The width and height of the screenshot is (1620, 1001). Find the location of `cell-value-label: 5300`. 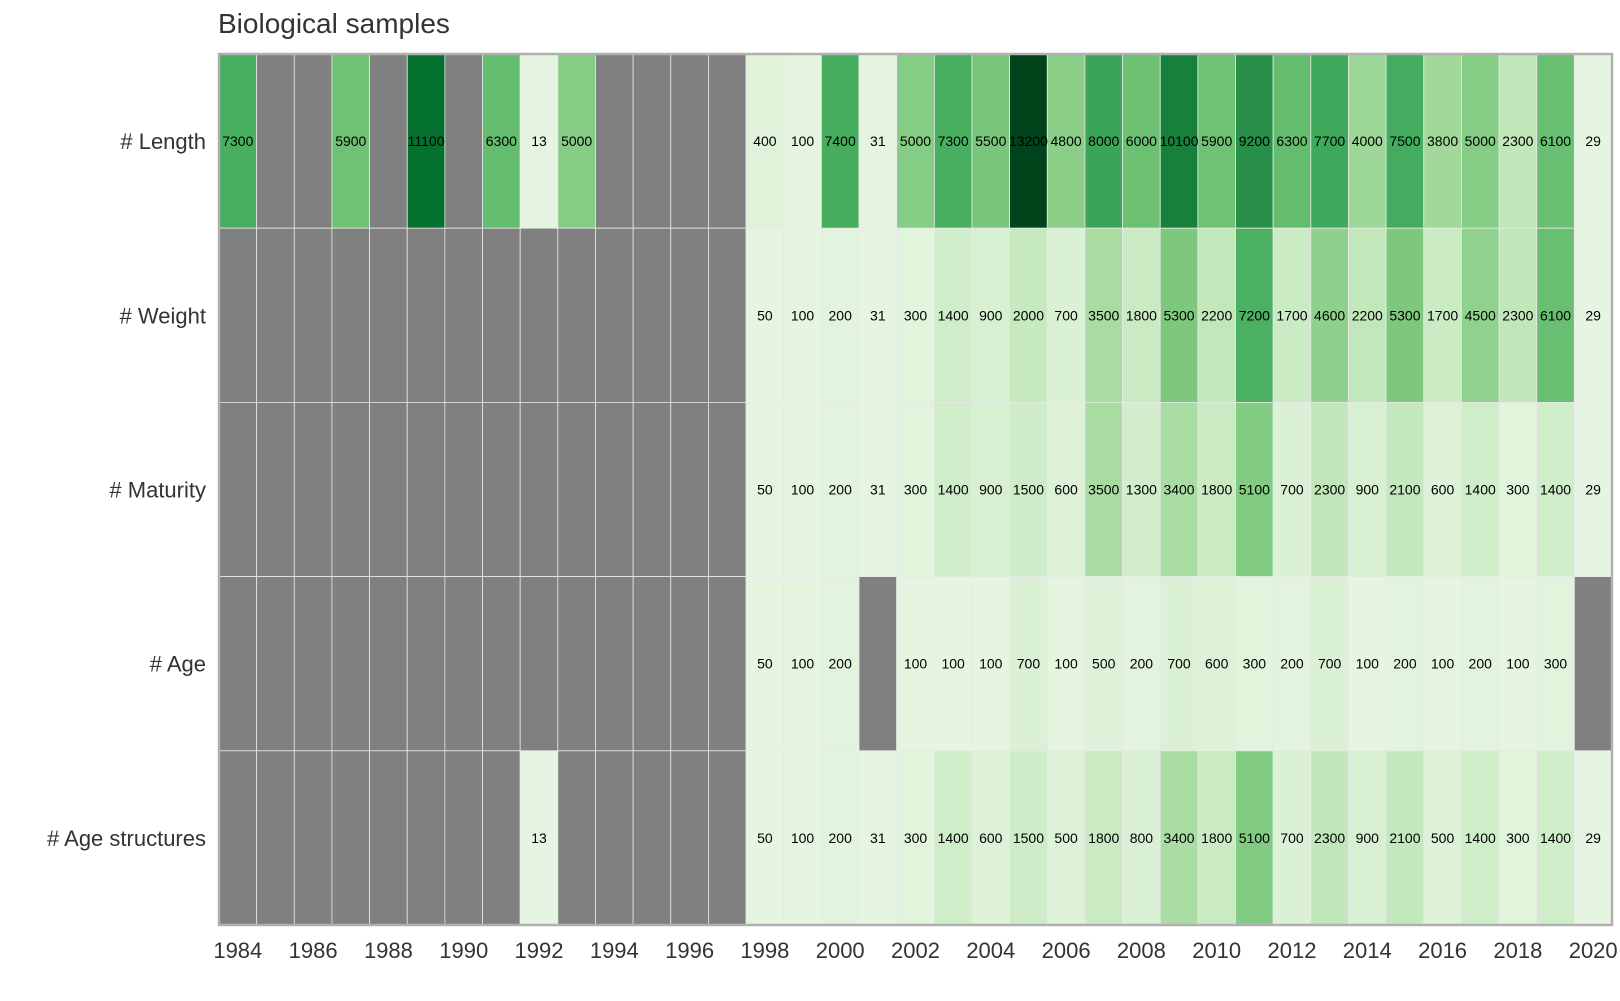

cell-value-label: 5300 is located at coordinates (1178, 315).